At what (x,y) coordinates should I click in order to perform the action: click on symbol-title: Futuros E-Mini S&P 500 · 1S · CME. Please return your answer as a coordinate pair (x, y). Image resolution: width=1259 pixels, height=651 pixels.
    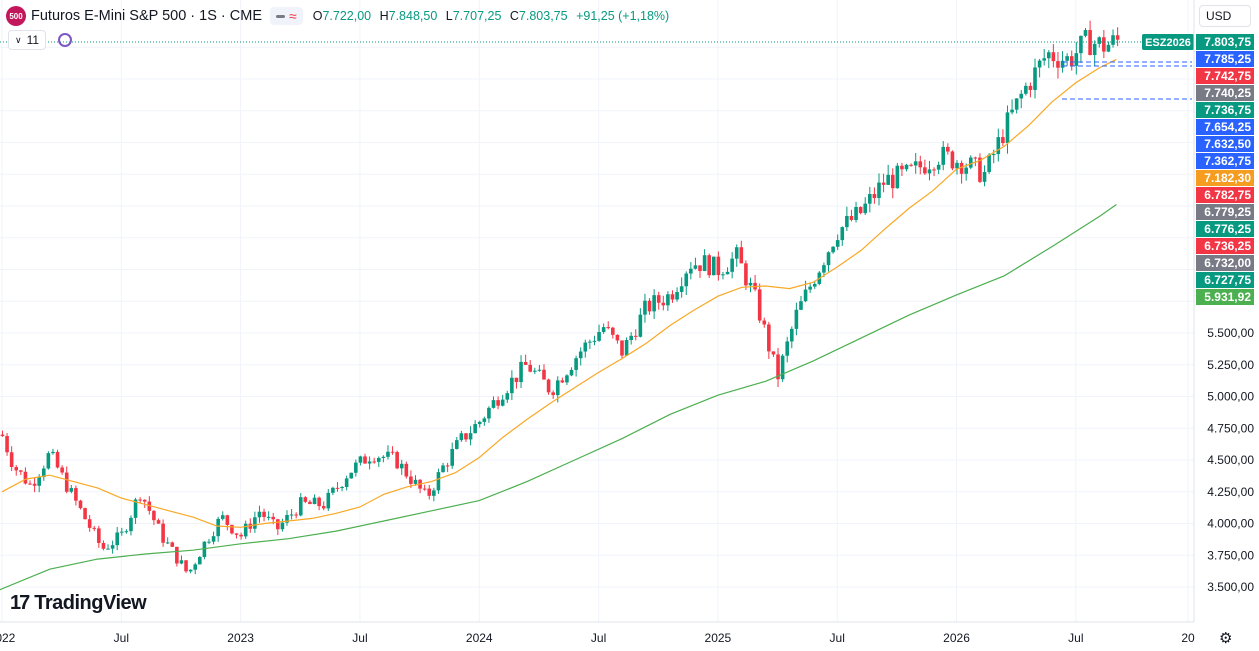
    Looking at the image, I should click on (147, 16).